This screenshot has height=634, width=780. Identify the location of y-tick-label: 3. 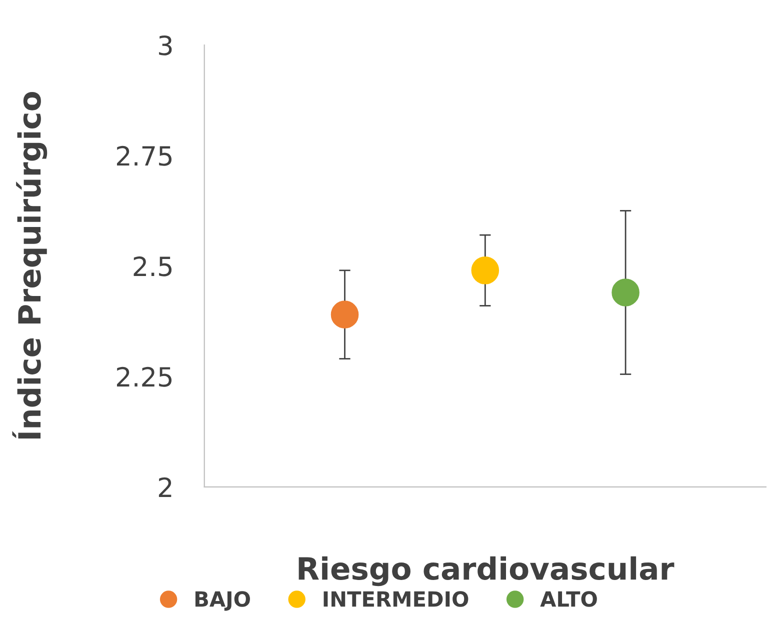
(165, 45).